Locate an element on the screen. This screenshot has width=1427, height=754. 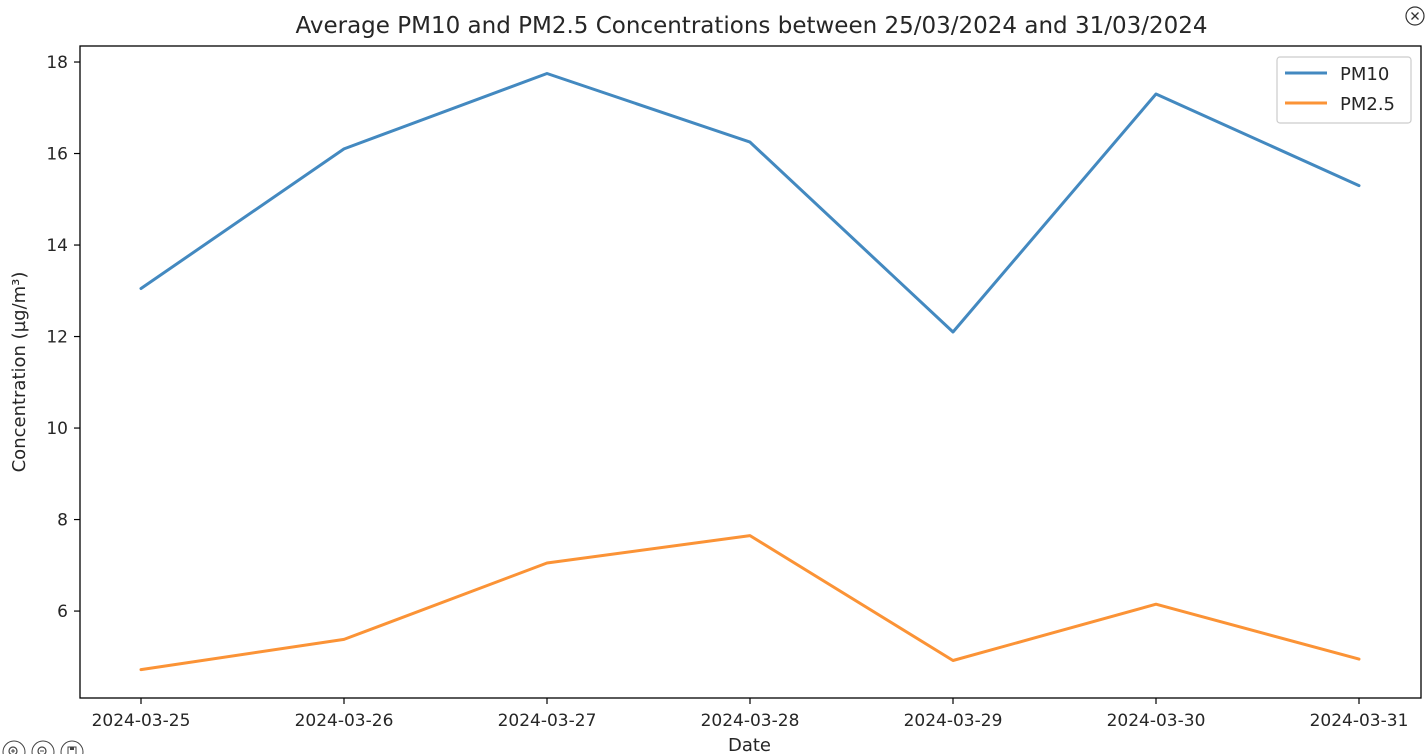
x-tick-label: 2024-03-26 is located at coordinates (344, 721).